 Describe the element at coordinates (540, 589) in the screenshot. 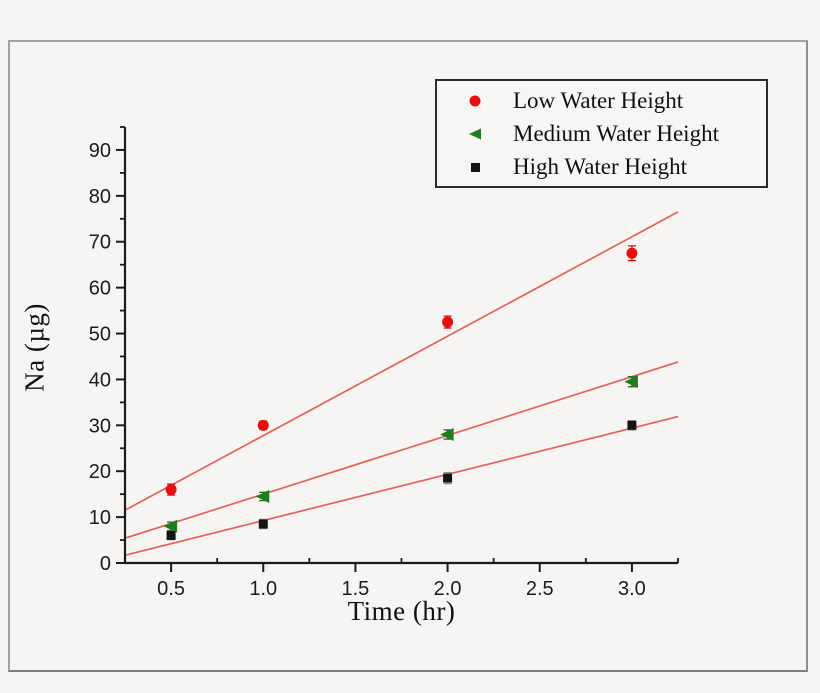

I see `x-tick-label: 2.5` at that location.